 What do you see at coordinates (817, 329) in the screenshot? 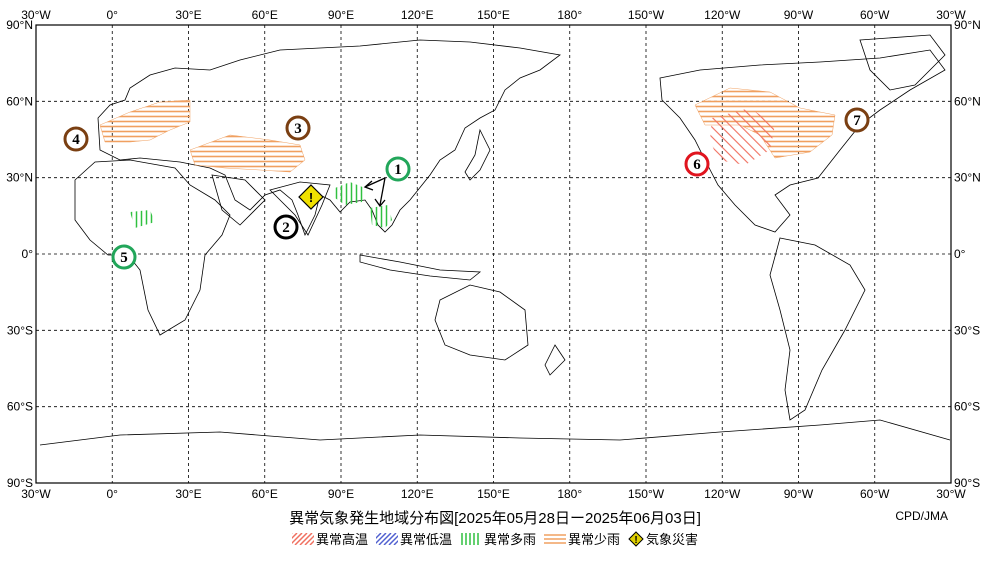
I see `south-america-outline` at bounding box center [817, 329].